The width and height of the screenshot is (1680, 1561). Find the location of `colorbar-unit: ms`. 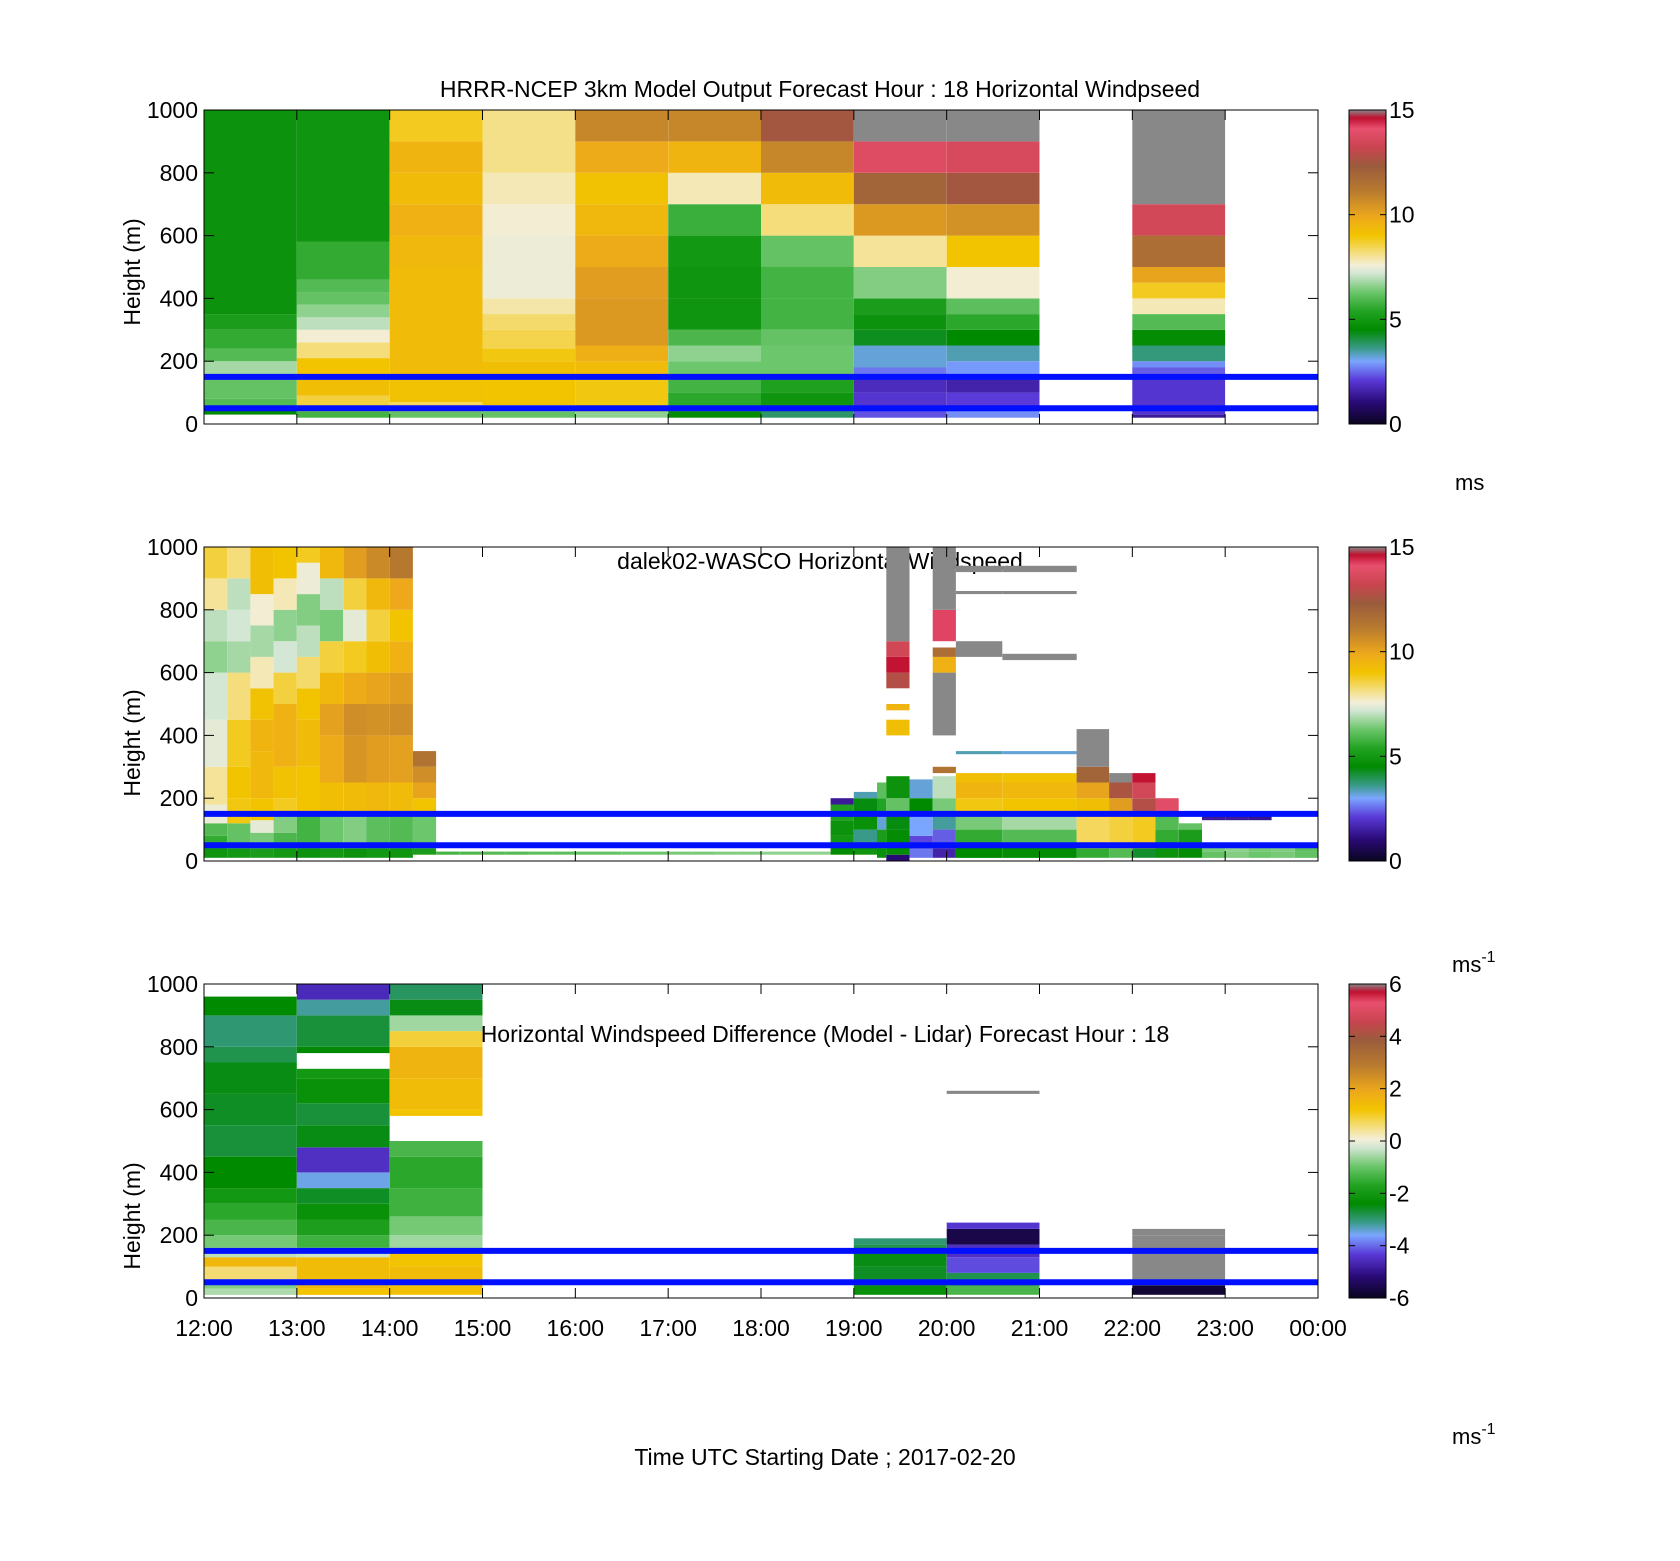

colorbar-unit: ms is located at coordinates (1469, 482).